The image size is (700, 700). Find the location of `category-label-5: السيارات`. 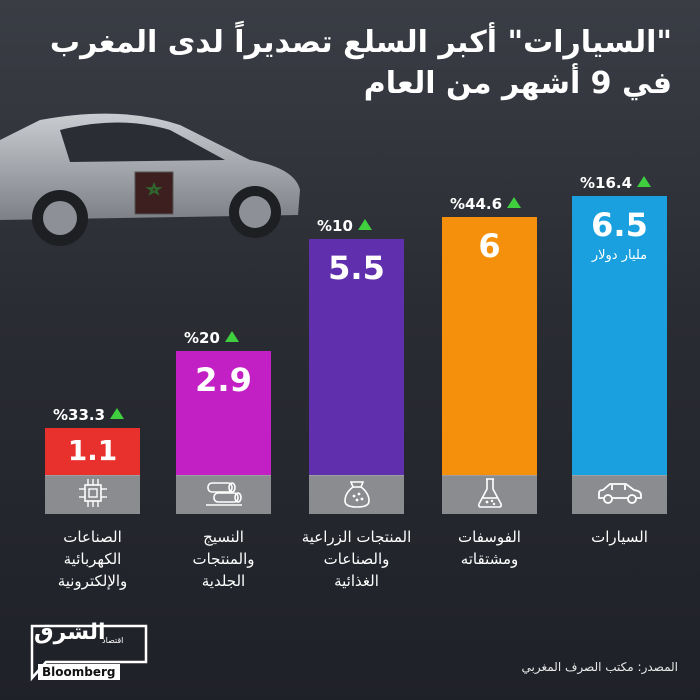

category-label-5: السيارات is located at coordinates (619, 538).